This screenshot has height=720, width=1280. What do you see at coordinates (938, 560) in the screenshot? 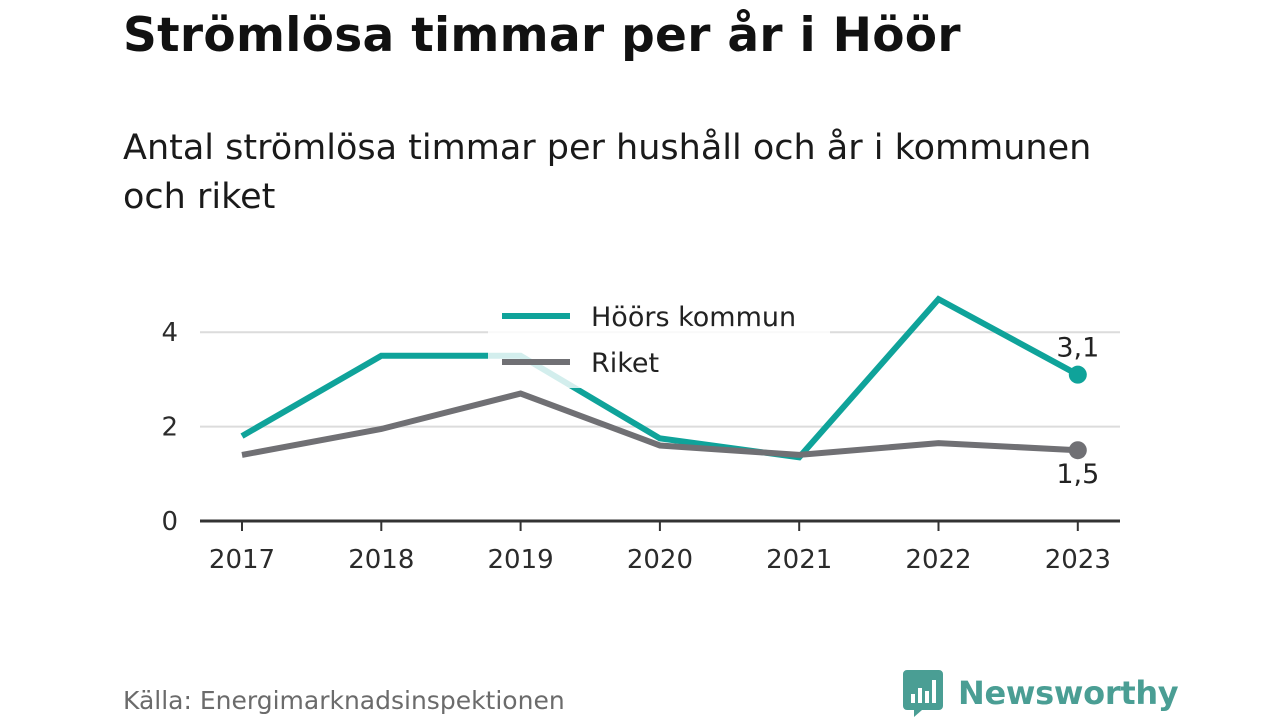
I see `x-tick-label: 2022` at bounding box center [938, 560].